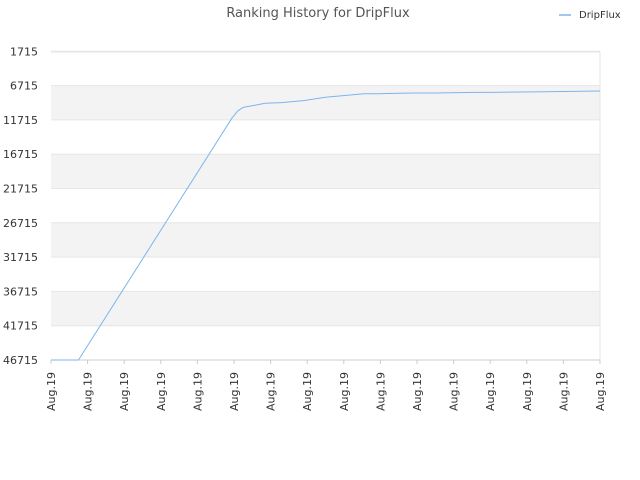 Image resolution: width=640 pixels, height=480 pixels. What do you see at coordinates (24, 86) in the screenshot?
I see `y-tick-label: 6715` at bounding box center [24, 86].